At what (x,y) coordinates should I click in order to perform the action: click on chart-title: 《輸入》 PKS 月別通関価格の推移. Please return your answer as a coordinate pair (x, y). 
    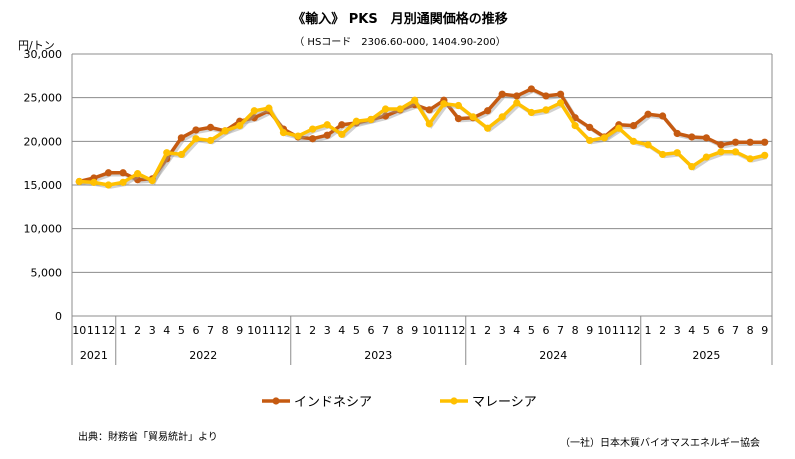
    Looking at the image, I should click on (400, 19).